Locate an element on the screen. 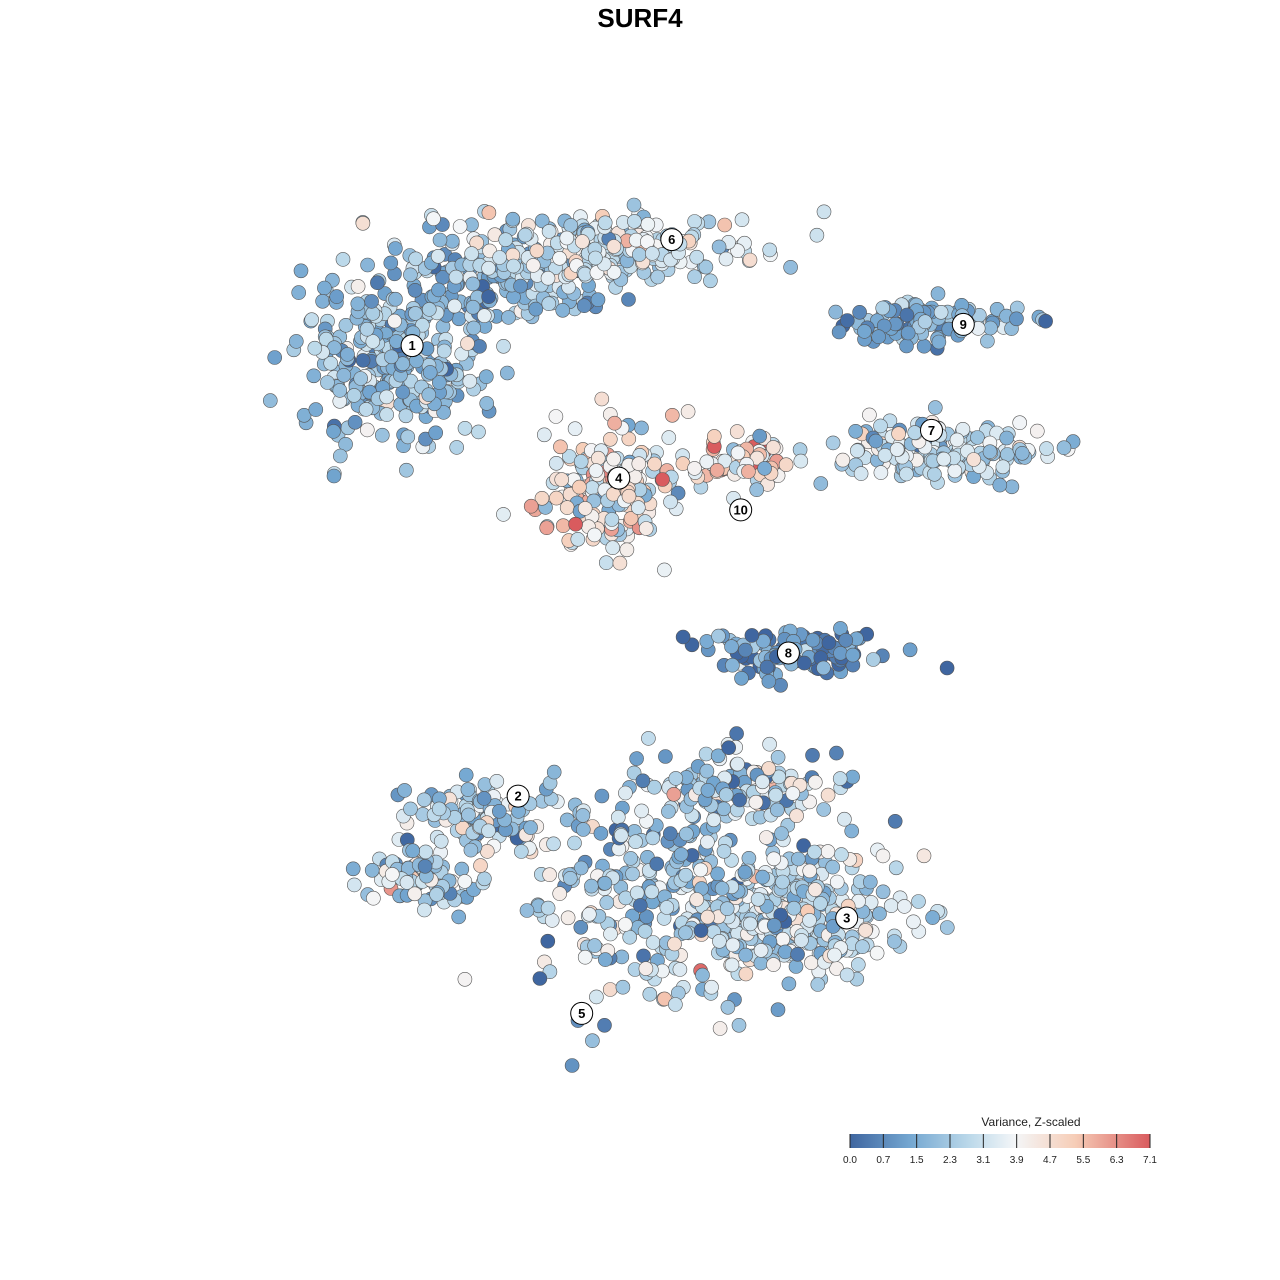 This screenshot has height=1280, width=1280. cluster-label-3: 3 is located at coordinates (847, 918).